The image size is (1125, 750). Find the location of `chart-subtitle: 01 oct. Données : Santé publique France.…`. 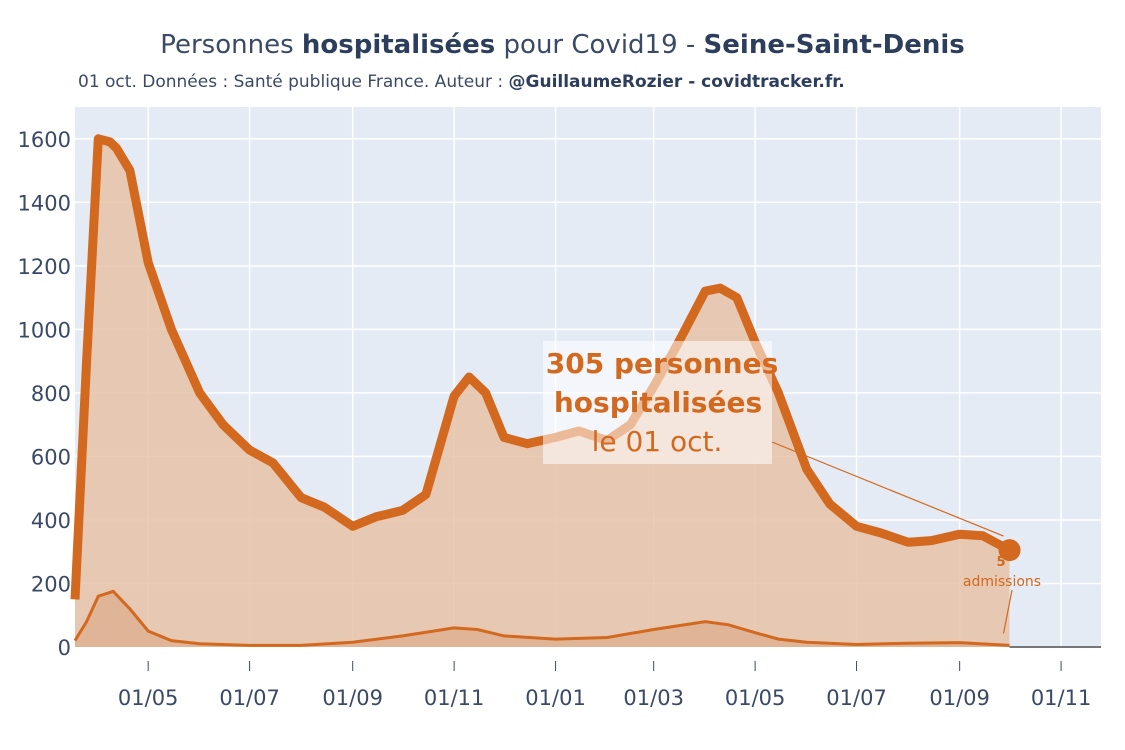

chart-subtitle: 01 oct. Données : Santé publique France.… is located at coordinates (461, 82).